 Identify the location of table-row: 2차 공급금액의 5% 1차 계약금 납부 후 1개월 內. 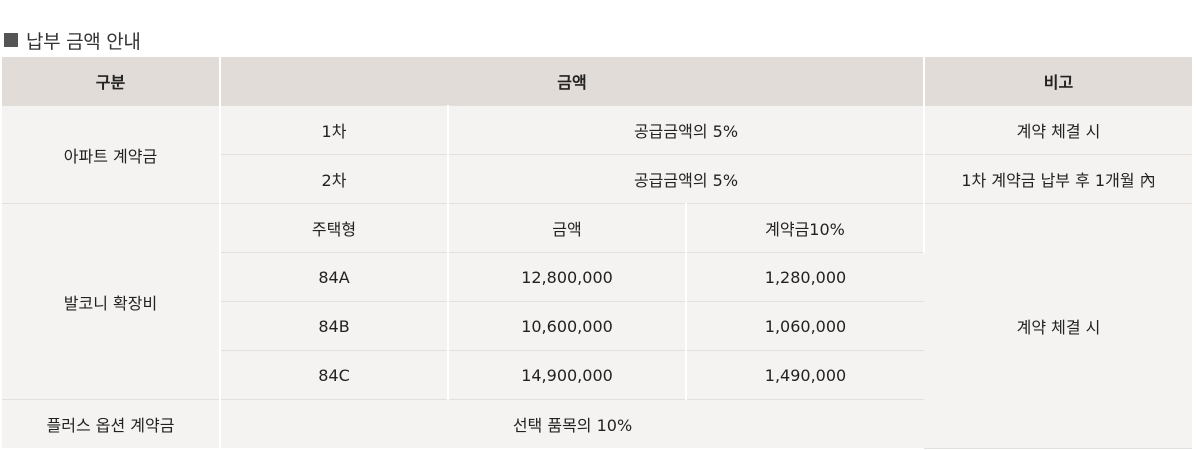
(597, 179).